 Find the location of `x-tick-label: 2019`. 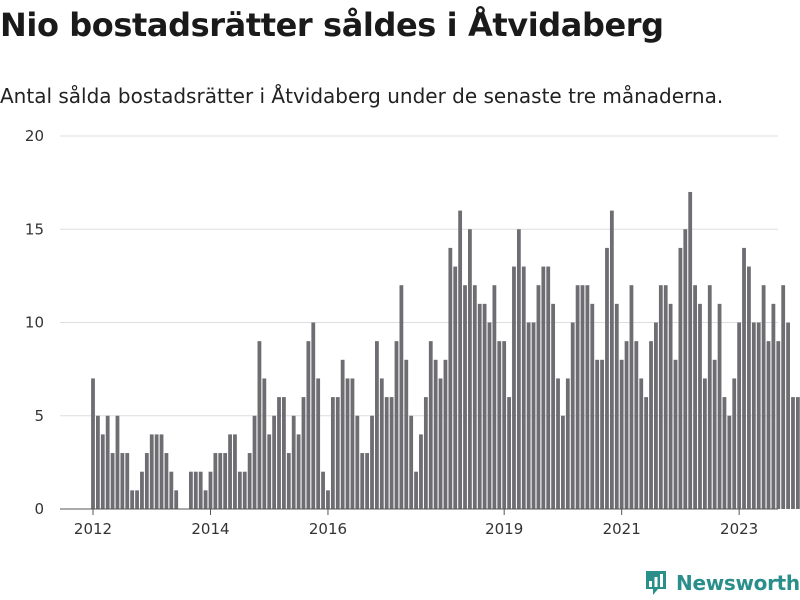

x-tick-label: 2019 is located at coordinates (504, 529).